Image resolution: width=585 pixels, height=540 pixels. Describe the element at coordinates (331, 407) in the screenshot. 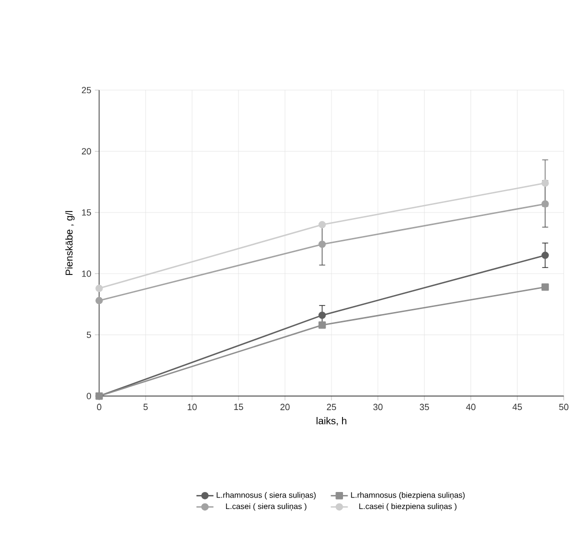

I see `x-tick-label: 25` at that location.